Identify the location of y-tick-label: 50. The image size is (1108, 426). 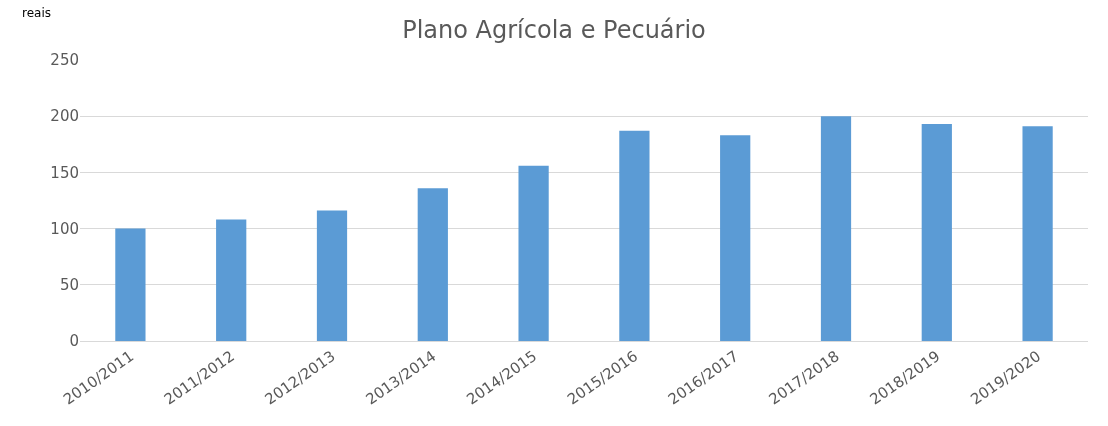
(69, 285).